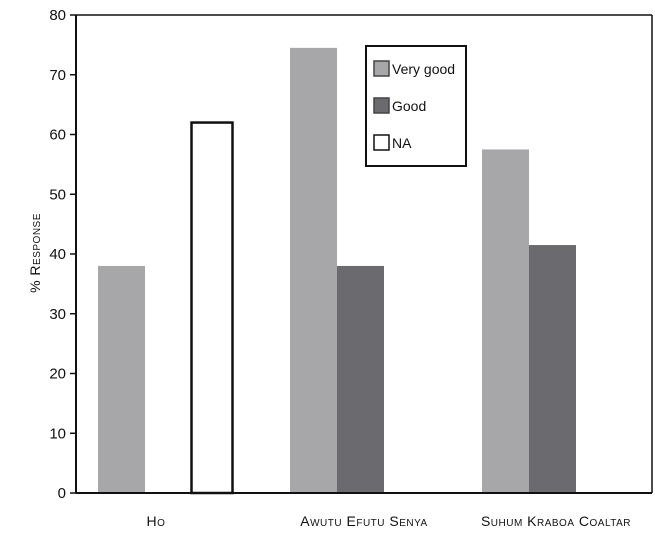 The width and height of the screenshot is (655, 534). Describe the element at coordinates (381, 142) in the screenshot. I see `legend-swatch-na` at that location.